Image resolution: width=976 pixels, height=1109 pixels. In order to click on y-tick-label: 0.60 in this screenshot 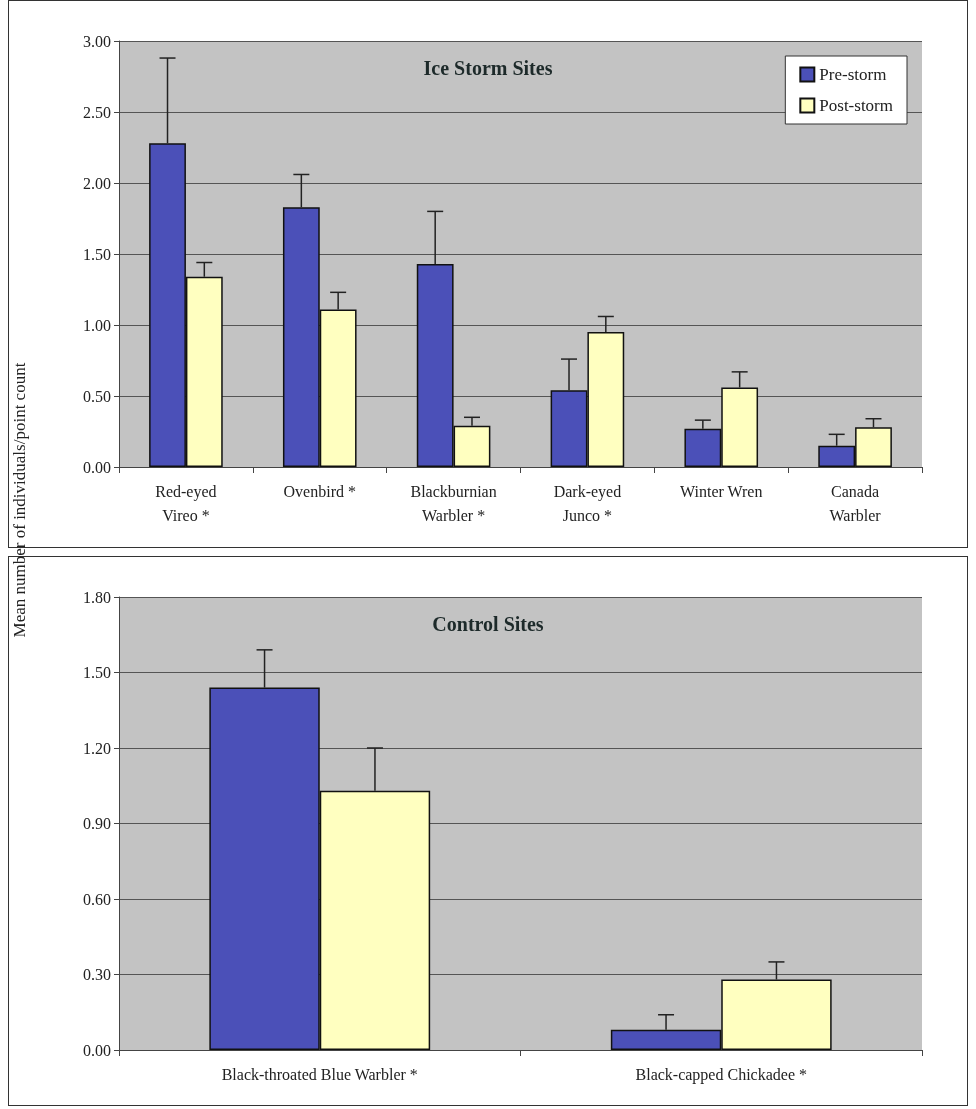, I will do `click(97, 899)`.